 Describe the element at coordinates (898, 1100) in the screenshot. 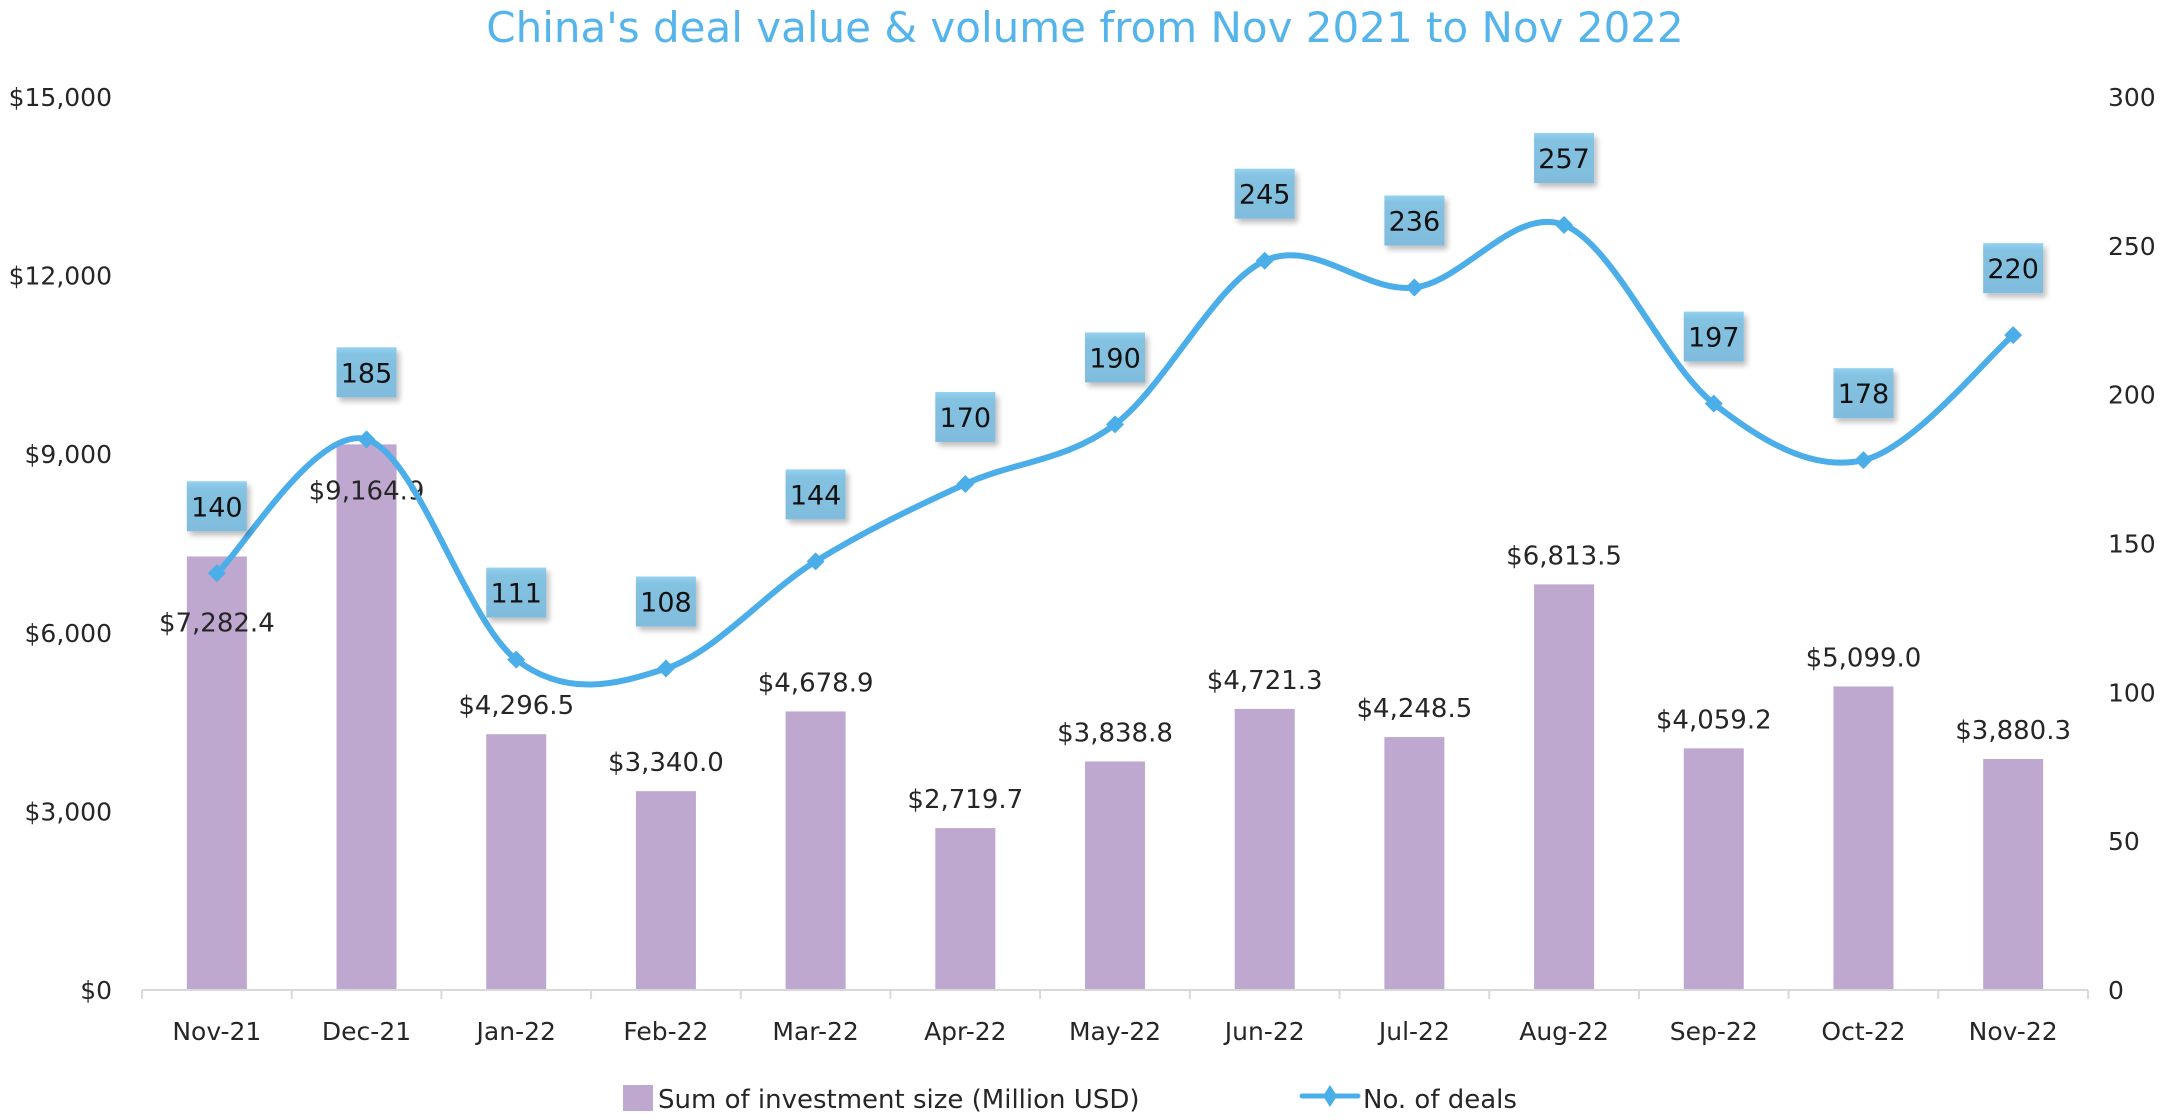

I see `legend-label-bars: Sum of investment size (Million USD)` at that location.